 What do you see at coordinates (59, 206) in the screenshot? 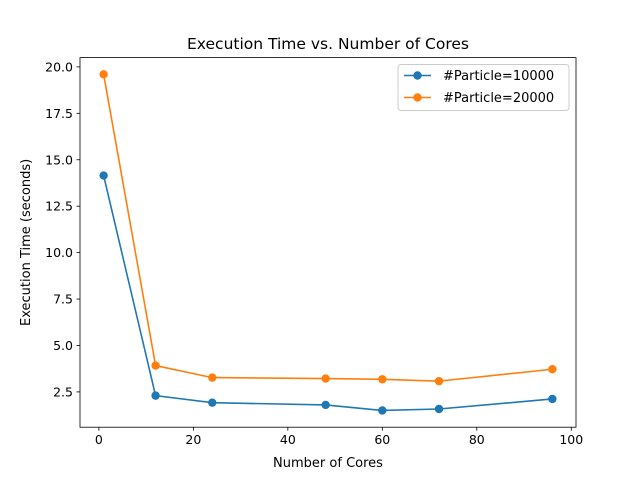
I see `y-tick-label: 12.5` at bounding box center [59, 206].